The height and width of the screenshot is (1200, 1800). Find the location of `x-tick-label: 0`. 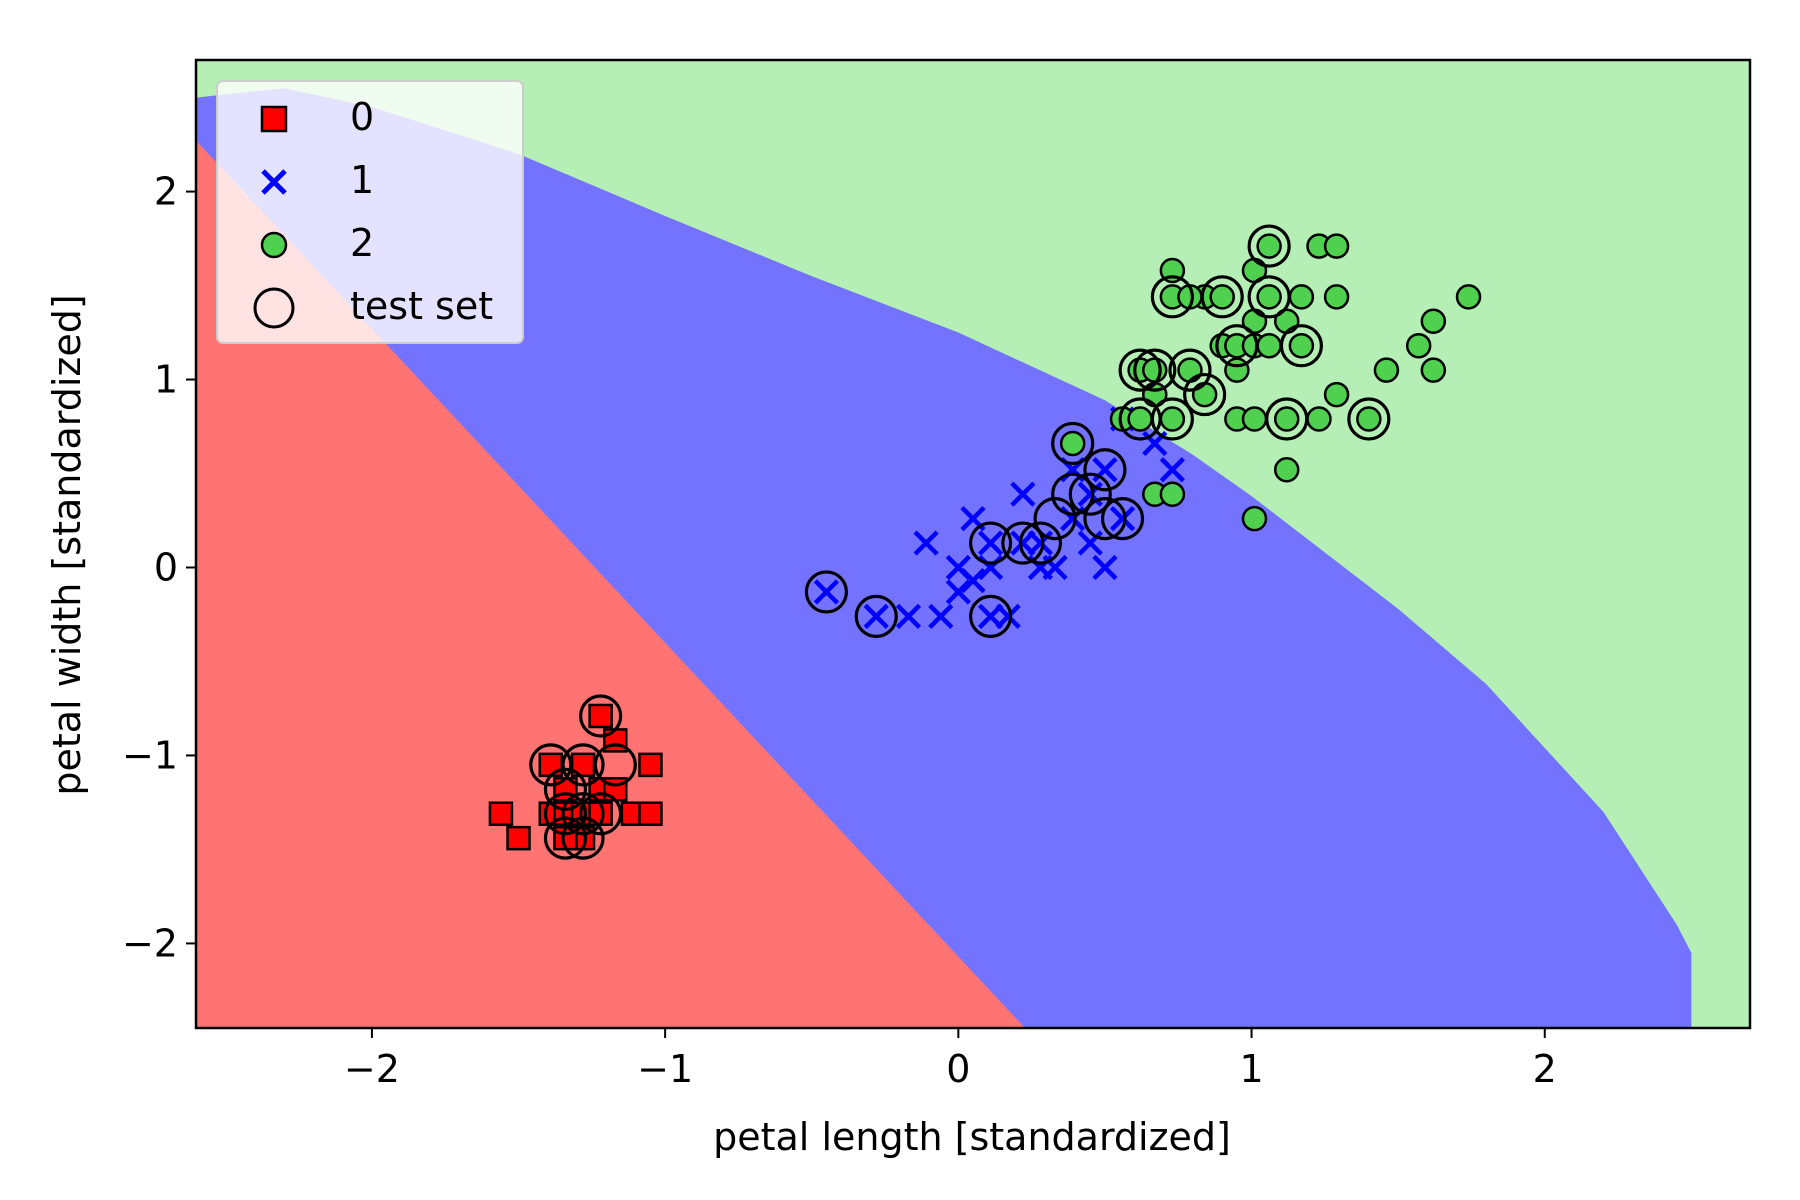

x-tick-label: 0 is located at coordinates (958, 1069).